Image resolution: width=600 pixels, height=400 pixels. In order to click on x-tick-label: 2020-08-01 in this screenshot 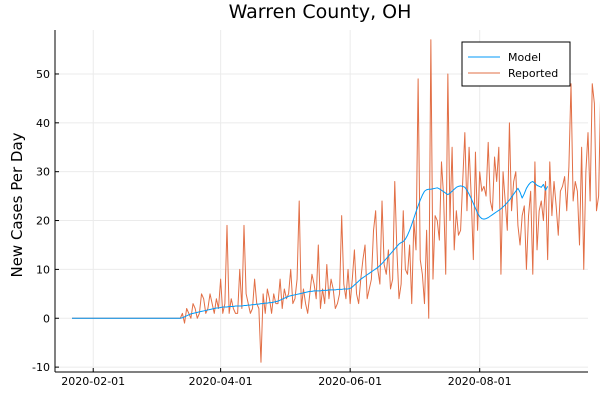, I will do `click(480, 381)`.